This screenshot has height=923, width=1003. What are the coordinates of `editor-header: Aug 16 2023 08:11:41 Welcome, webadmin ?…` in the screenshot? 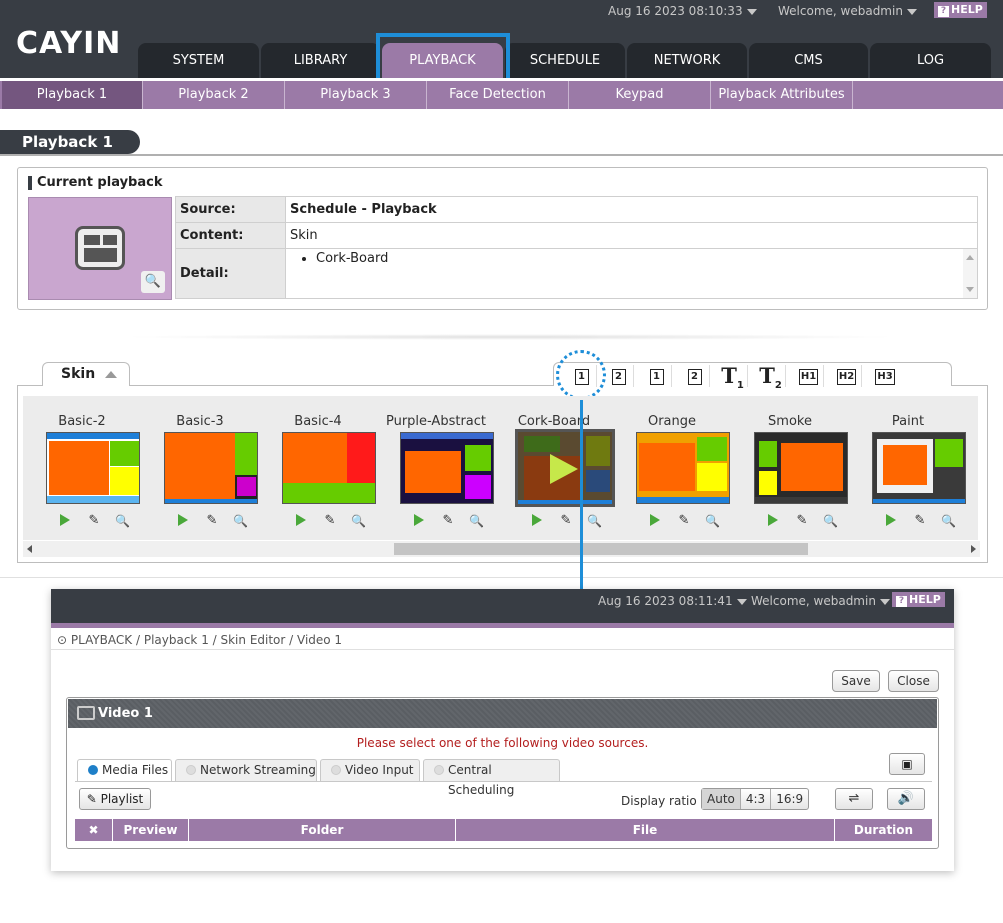 It's located at (502, 606).